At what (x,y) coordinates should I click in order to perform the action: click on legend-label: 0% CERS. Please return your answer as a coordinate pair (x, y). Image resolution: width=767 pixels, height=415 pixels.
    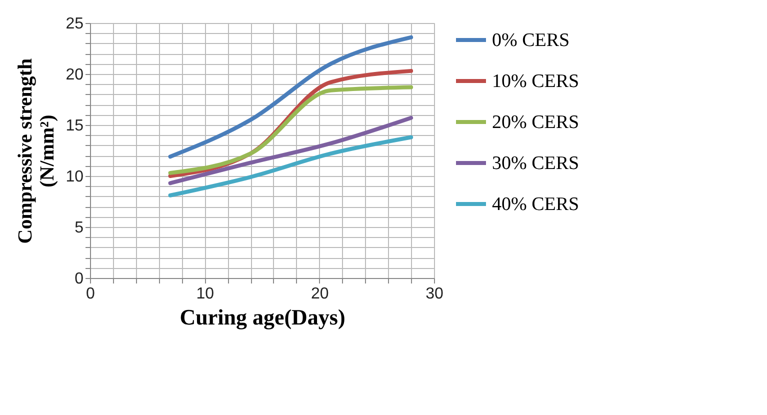
    Looking at the image, I should click on (531, 40).